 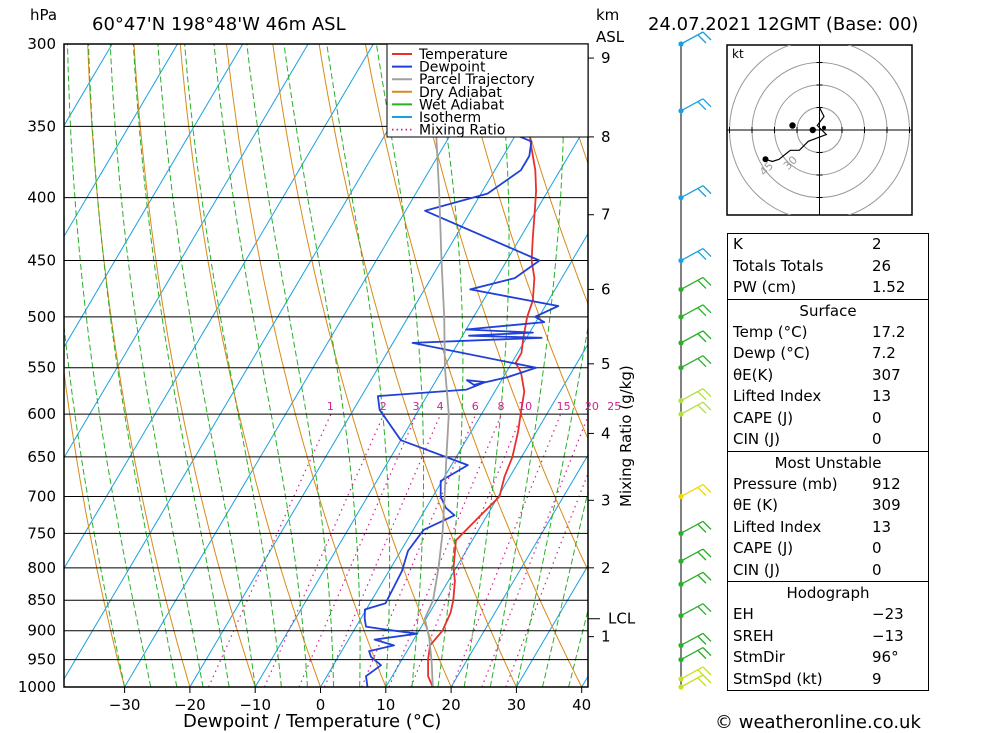 What do you see at coordinates (765, 287) in the screenshot?
I see `index-key: PW (cm)` at bounding box center [765, 287].